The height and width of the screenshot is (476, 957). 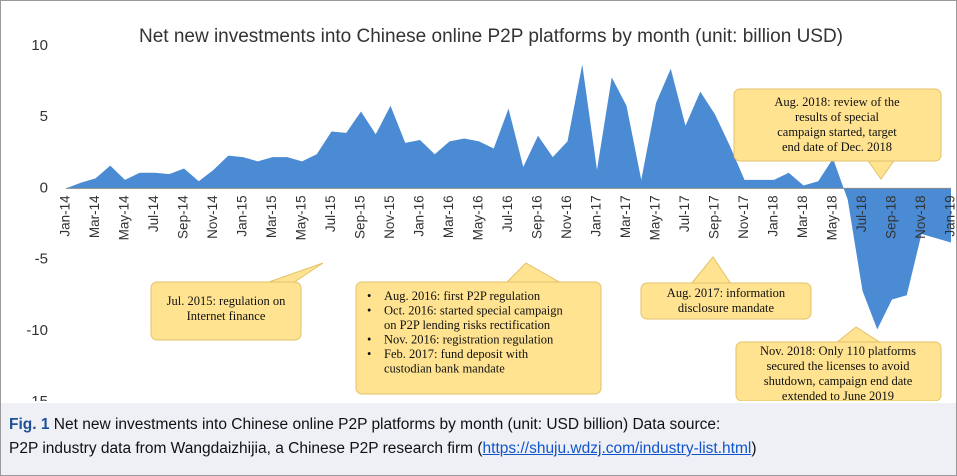 I want to click on annotation-text: results of special, so click(x=837, y=117).